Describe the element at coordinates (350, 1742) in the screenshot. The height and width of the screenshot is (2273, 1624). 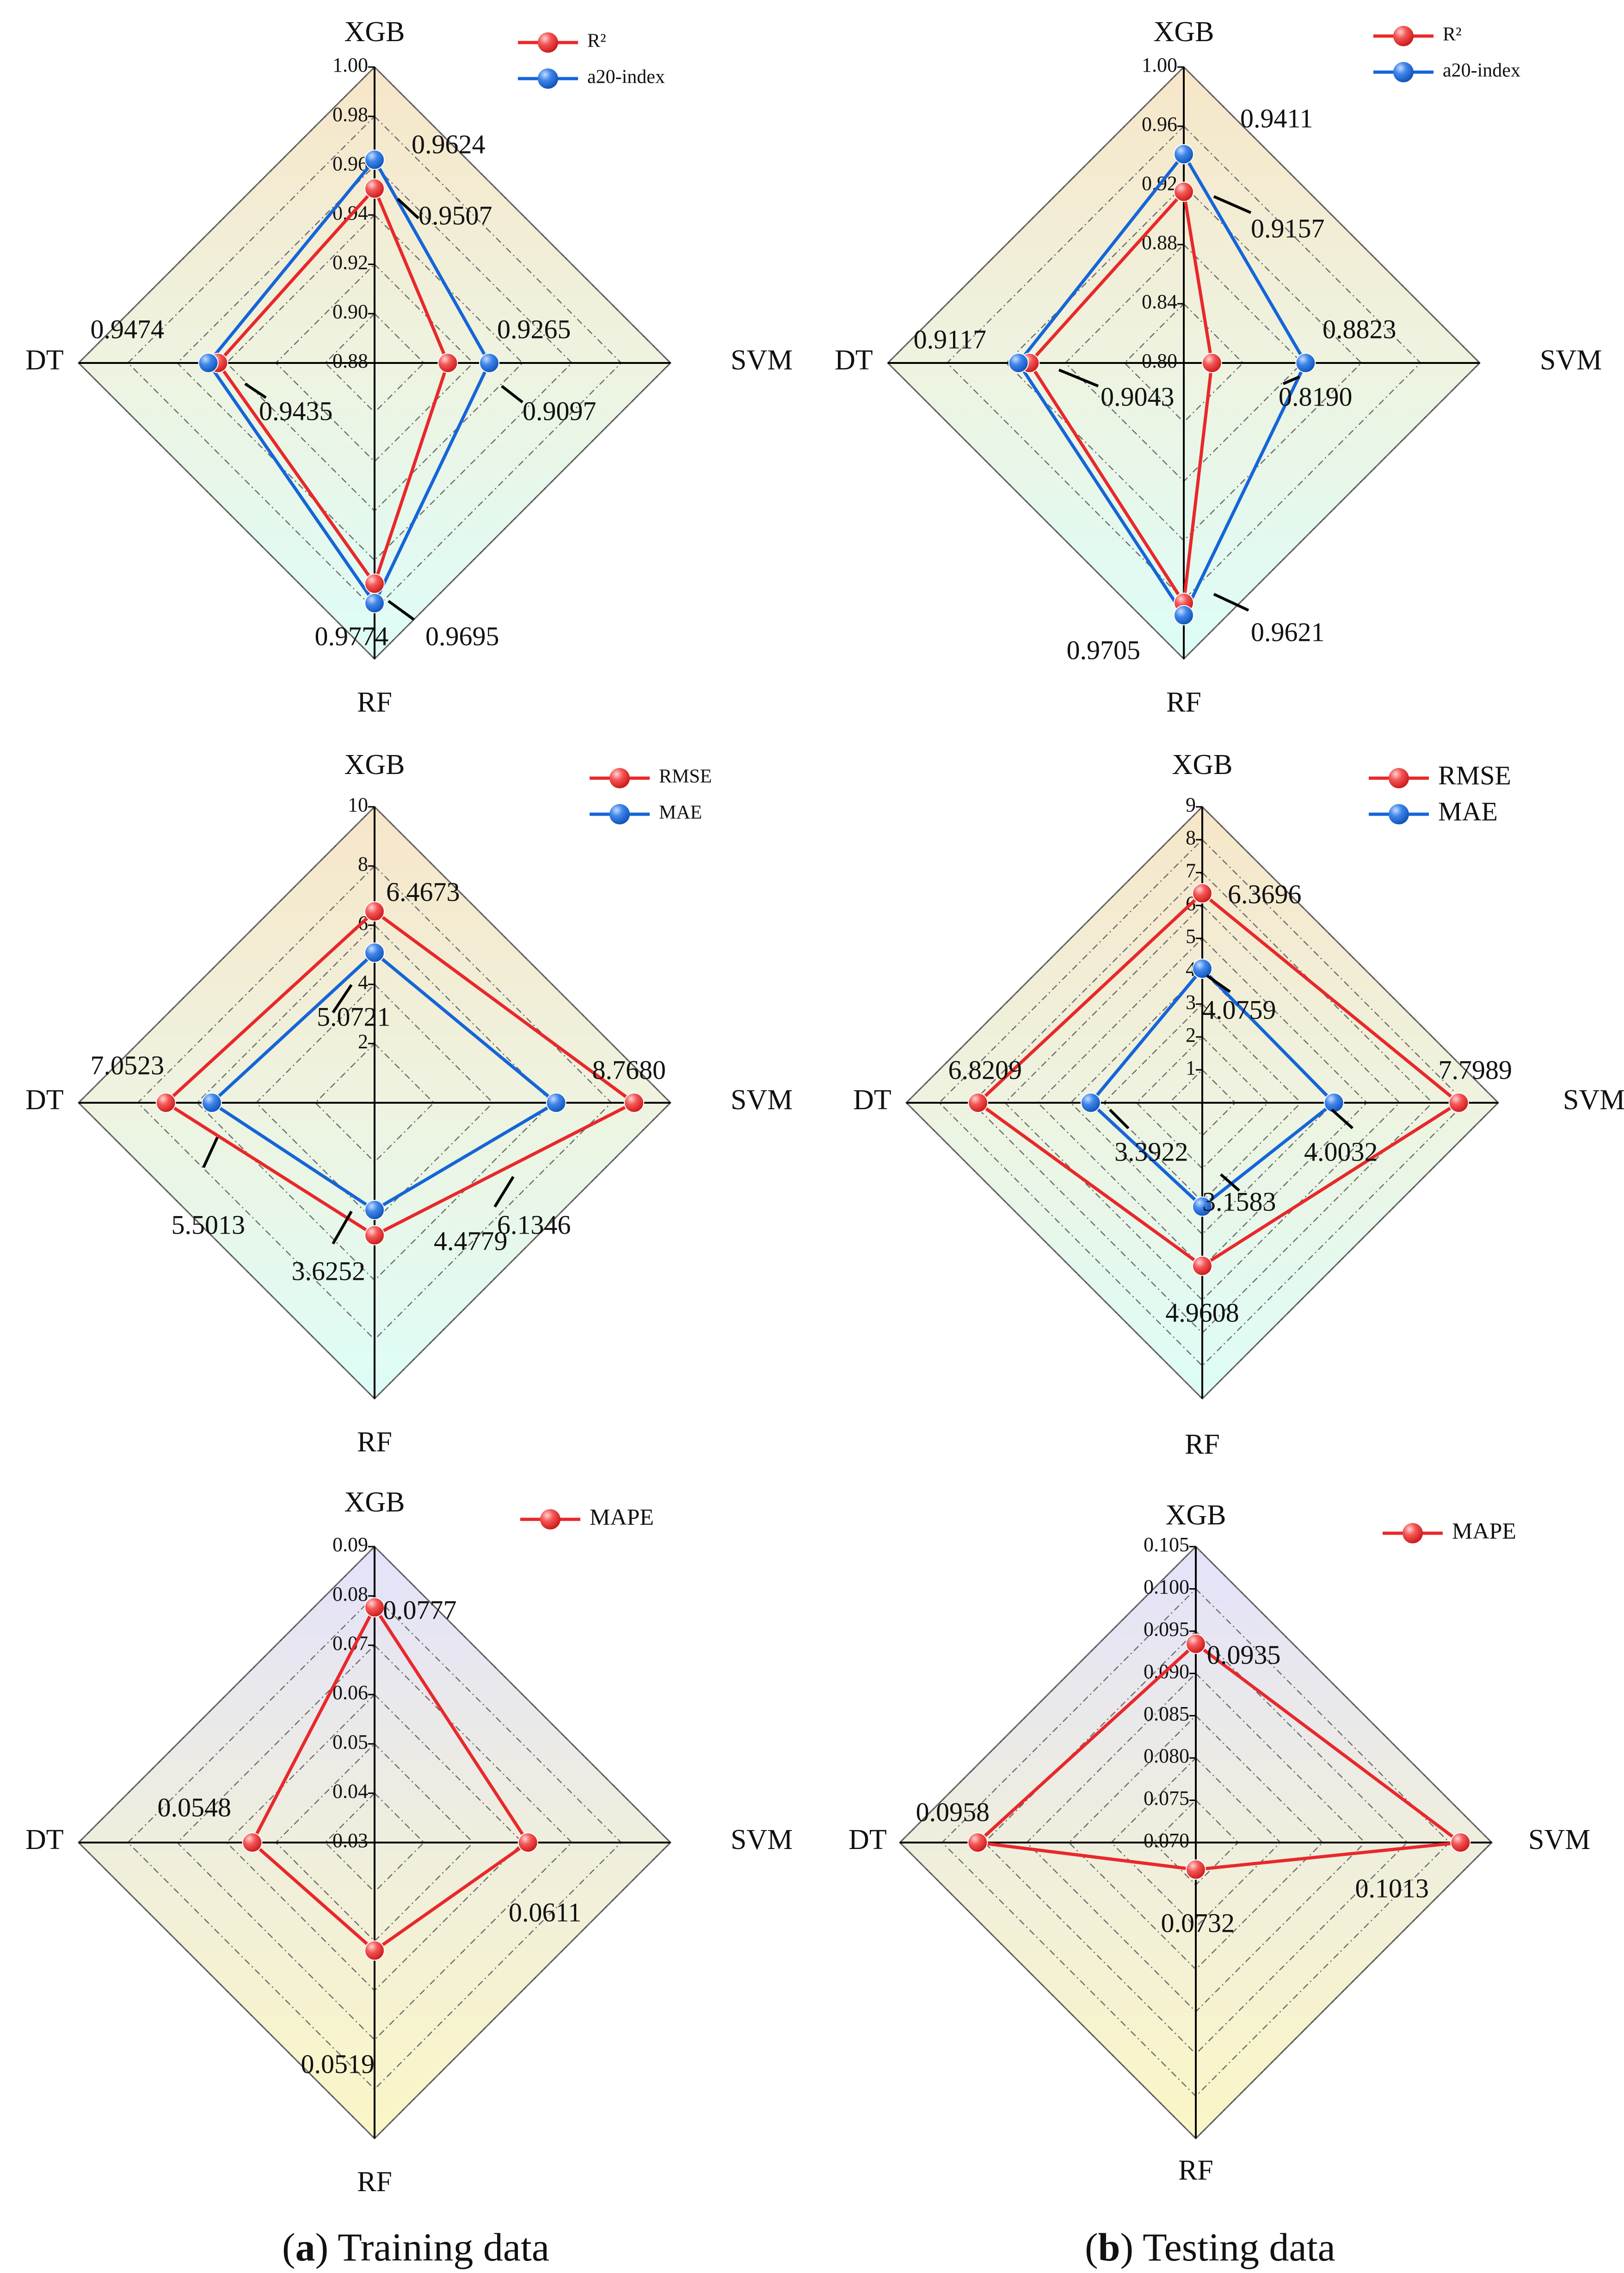
I see `radar-tick-label: 0.05` at that location.